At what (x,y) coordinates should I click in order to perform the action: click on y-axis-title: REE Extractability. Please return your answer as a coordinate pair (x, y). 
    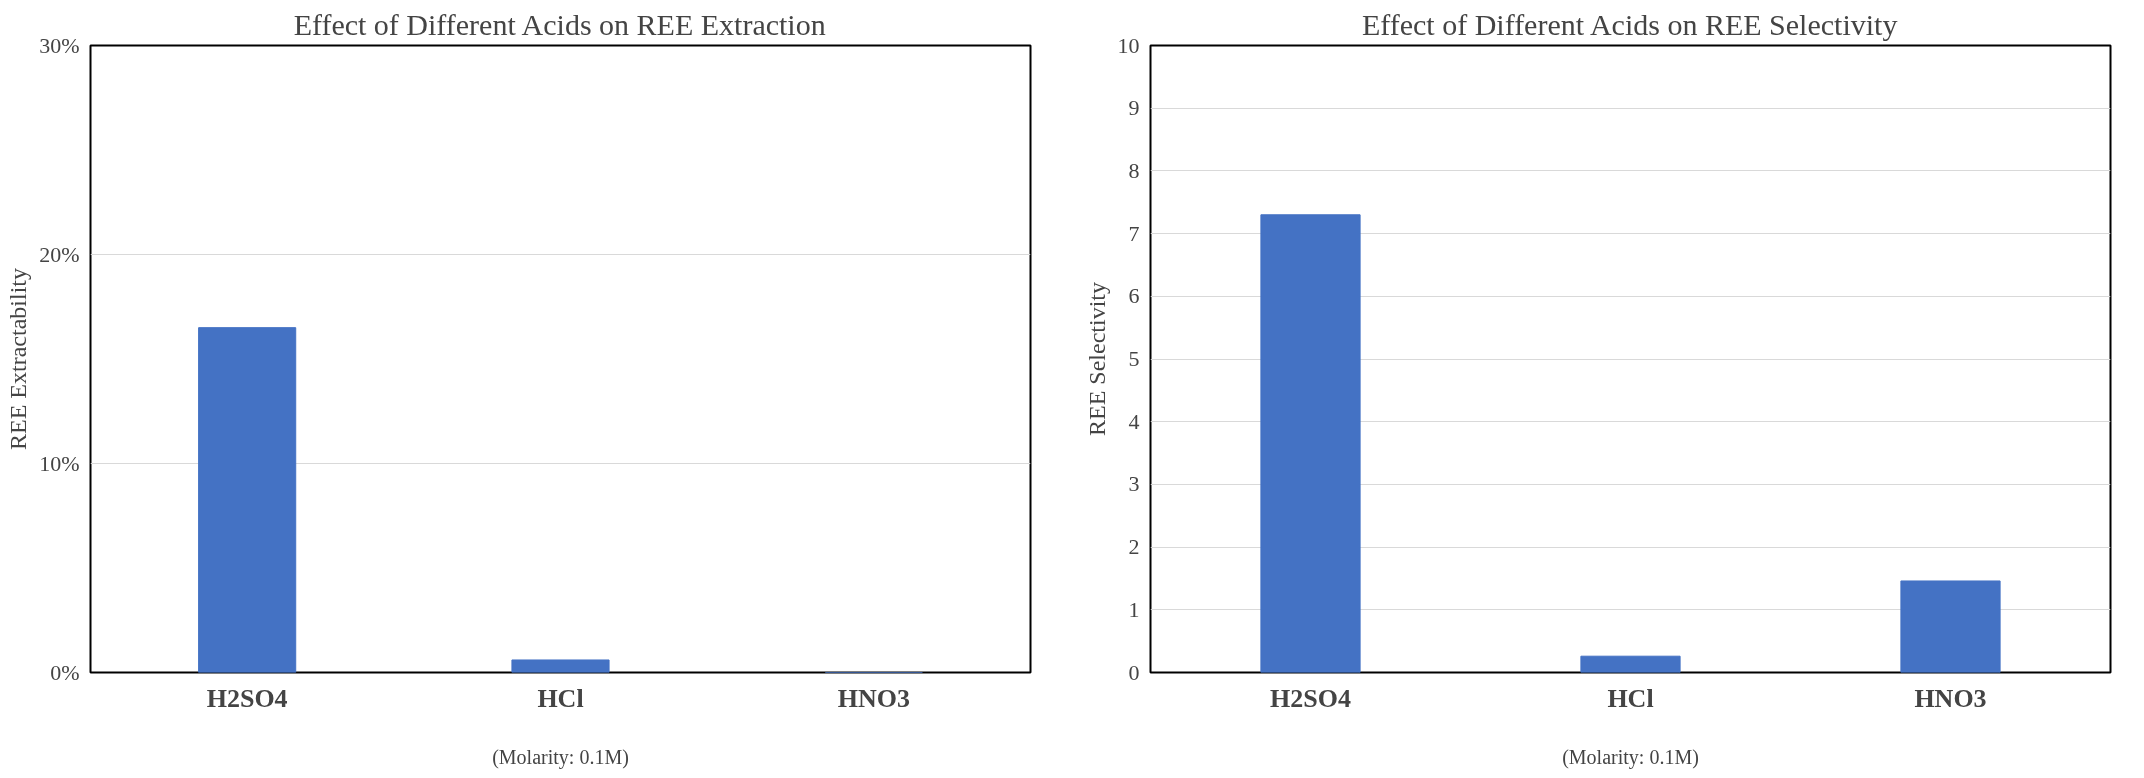
    Looking at the image, I should click on (18, 359).